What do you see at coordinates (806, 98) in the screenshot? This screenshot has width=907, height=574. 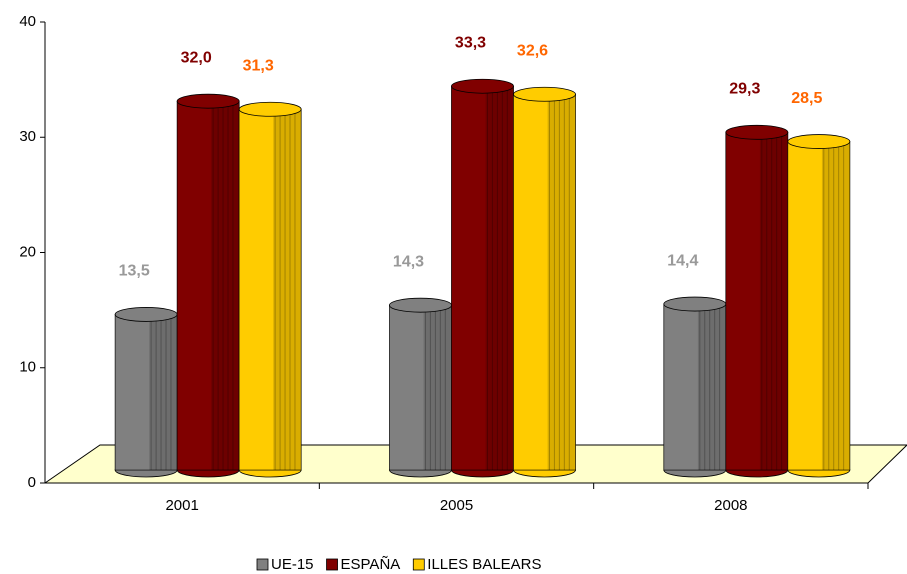 I see `value-label: 28,5` at bounding box center [806, 98].